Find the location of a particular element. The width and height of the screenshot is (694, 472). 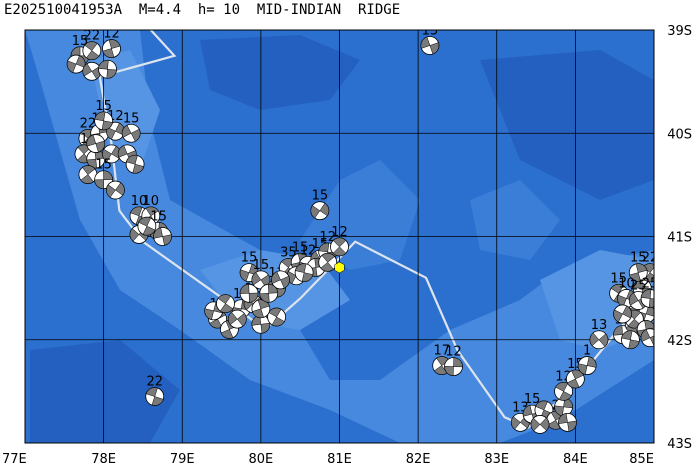

latitude-tick-label: 42S is located at coordinates (679, 341).